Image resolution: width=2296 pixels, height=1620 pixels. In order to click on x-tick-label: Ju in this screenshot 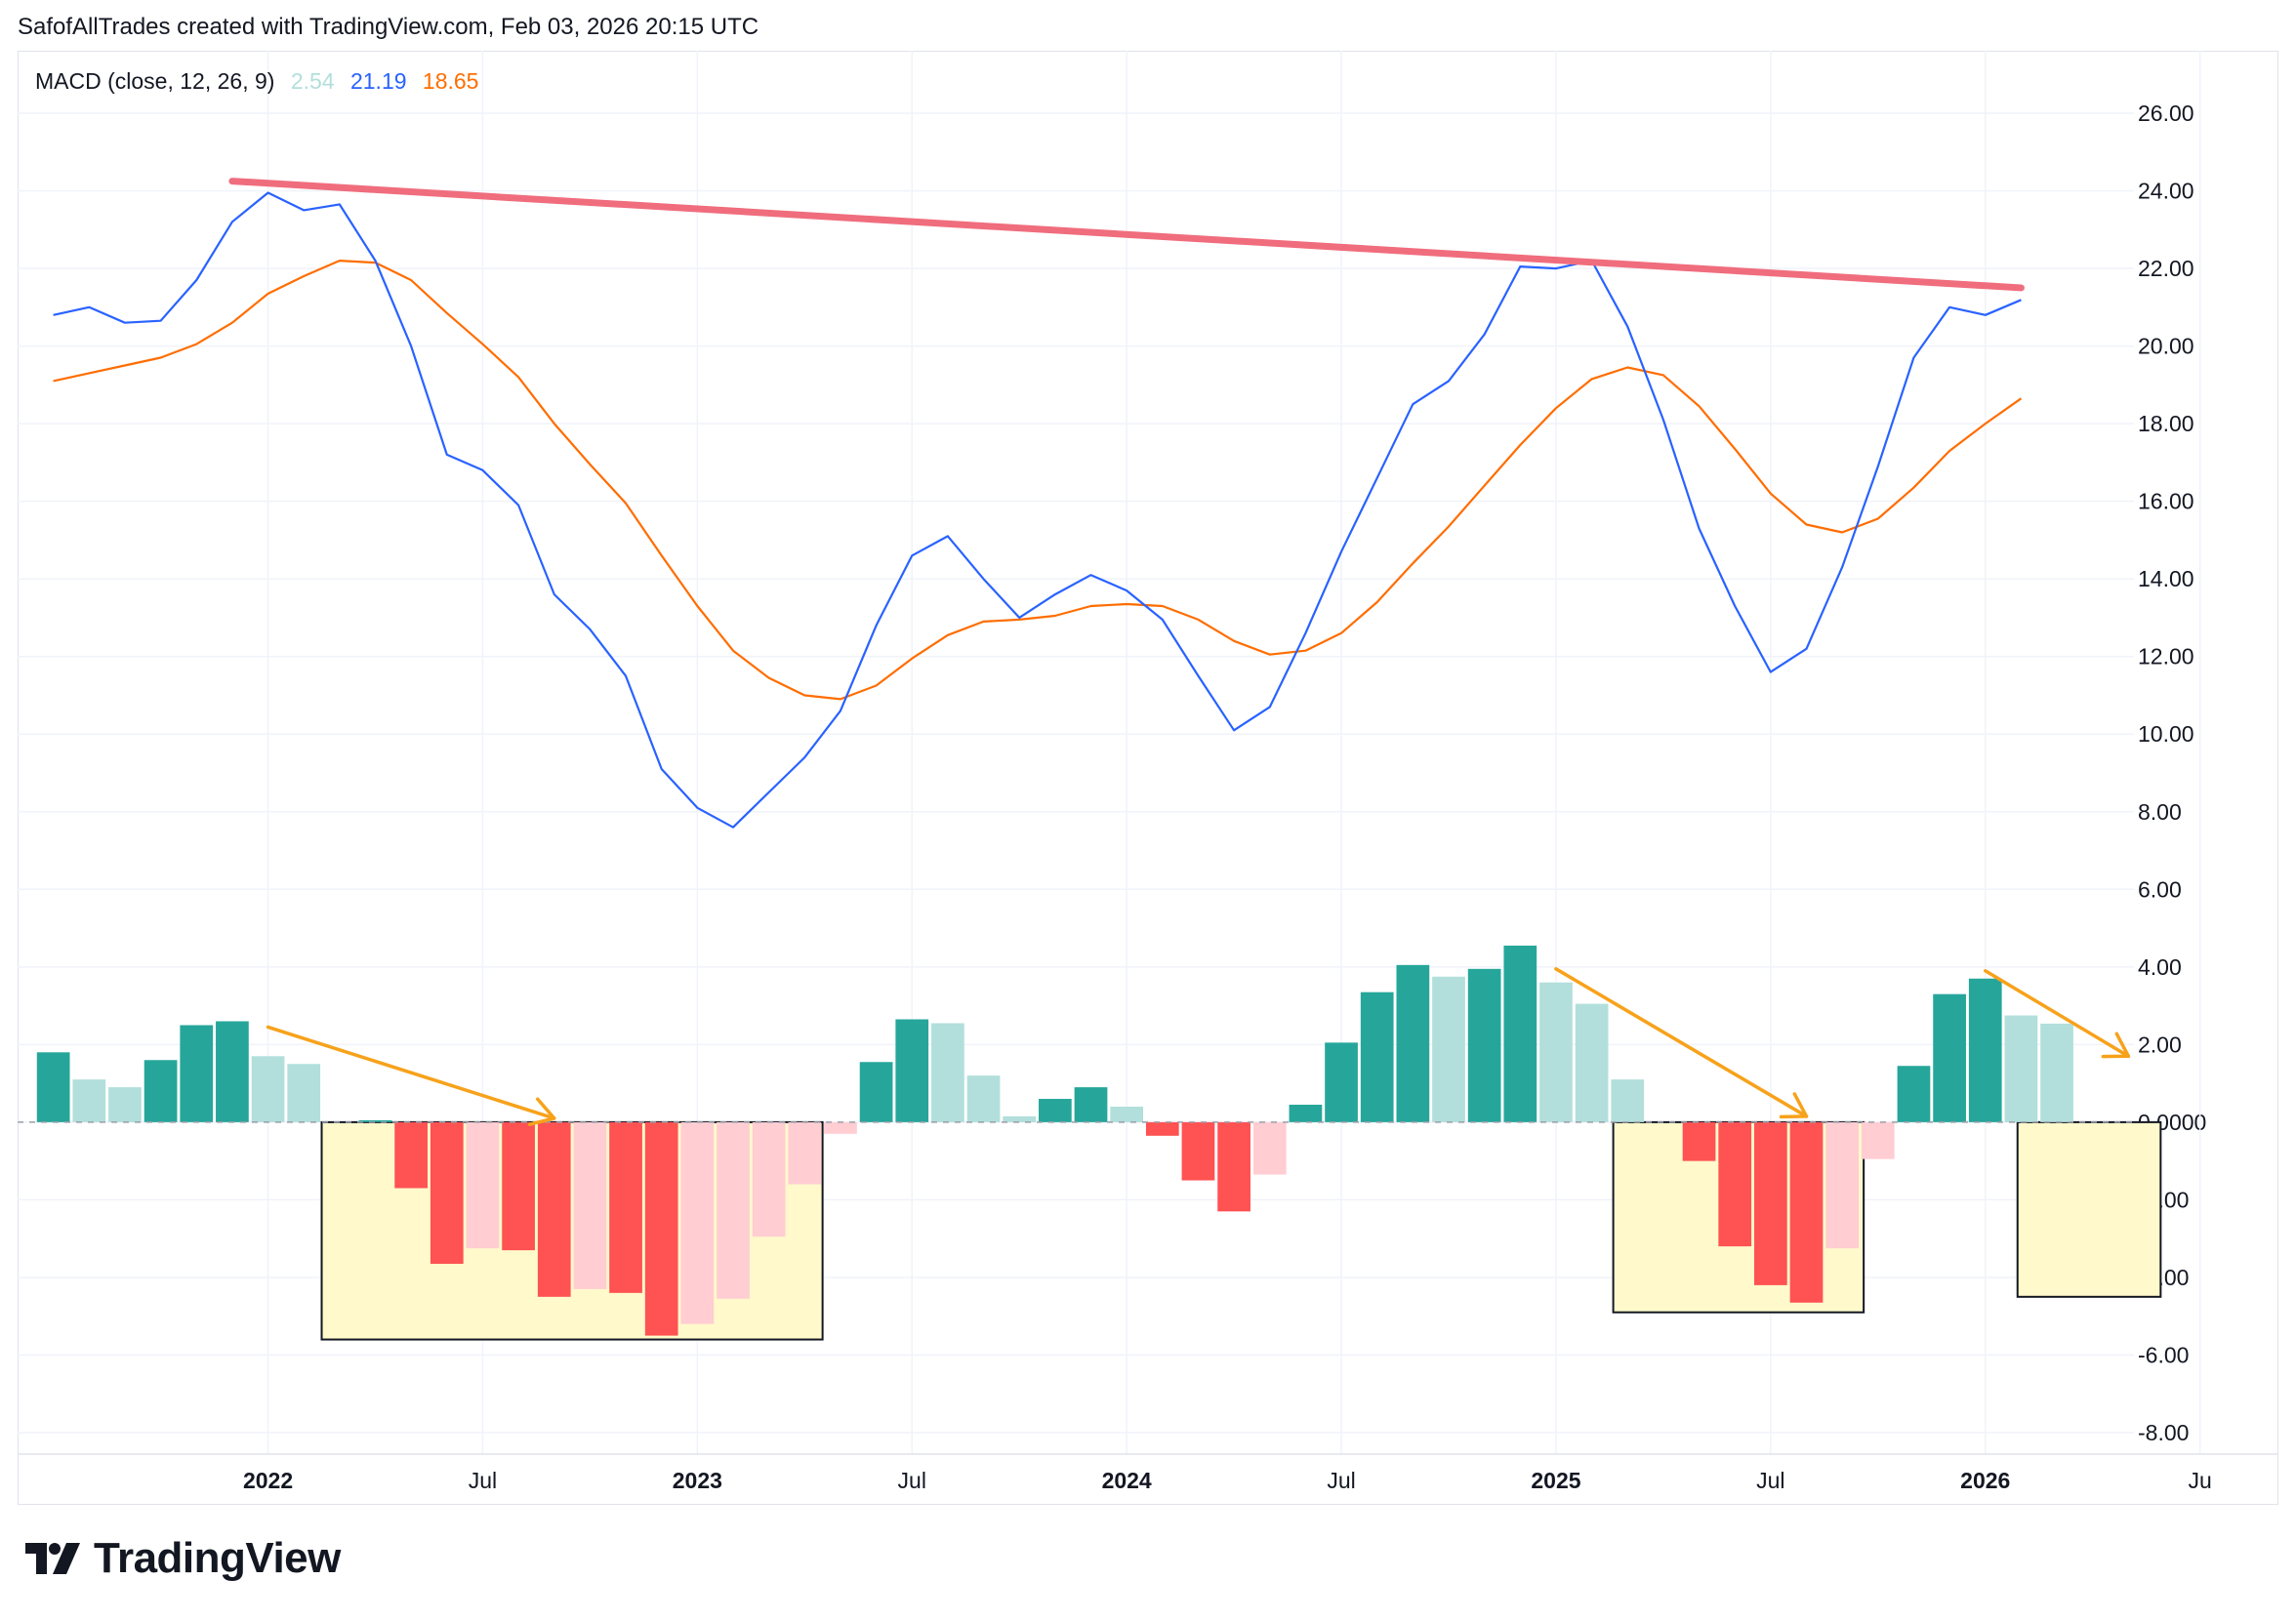, I will do `click(2200, 1481)`.